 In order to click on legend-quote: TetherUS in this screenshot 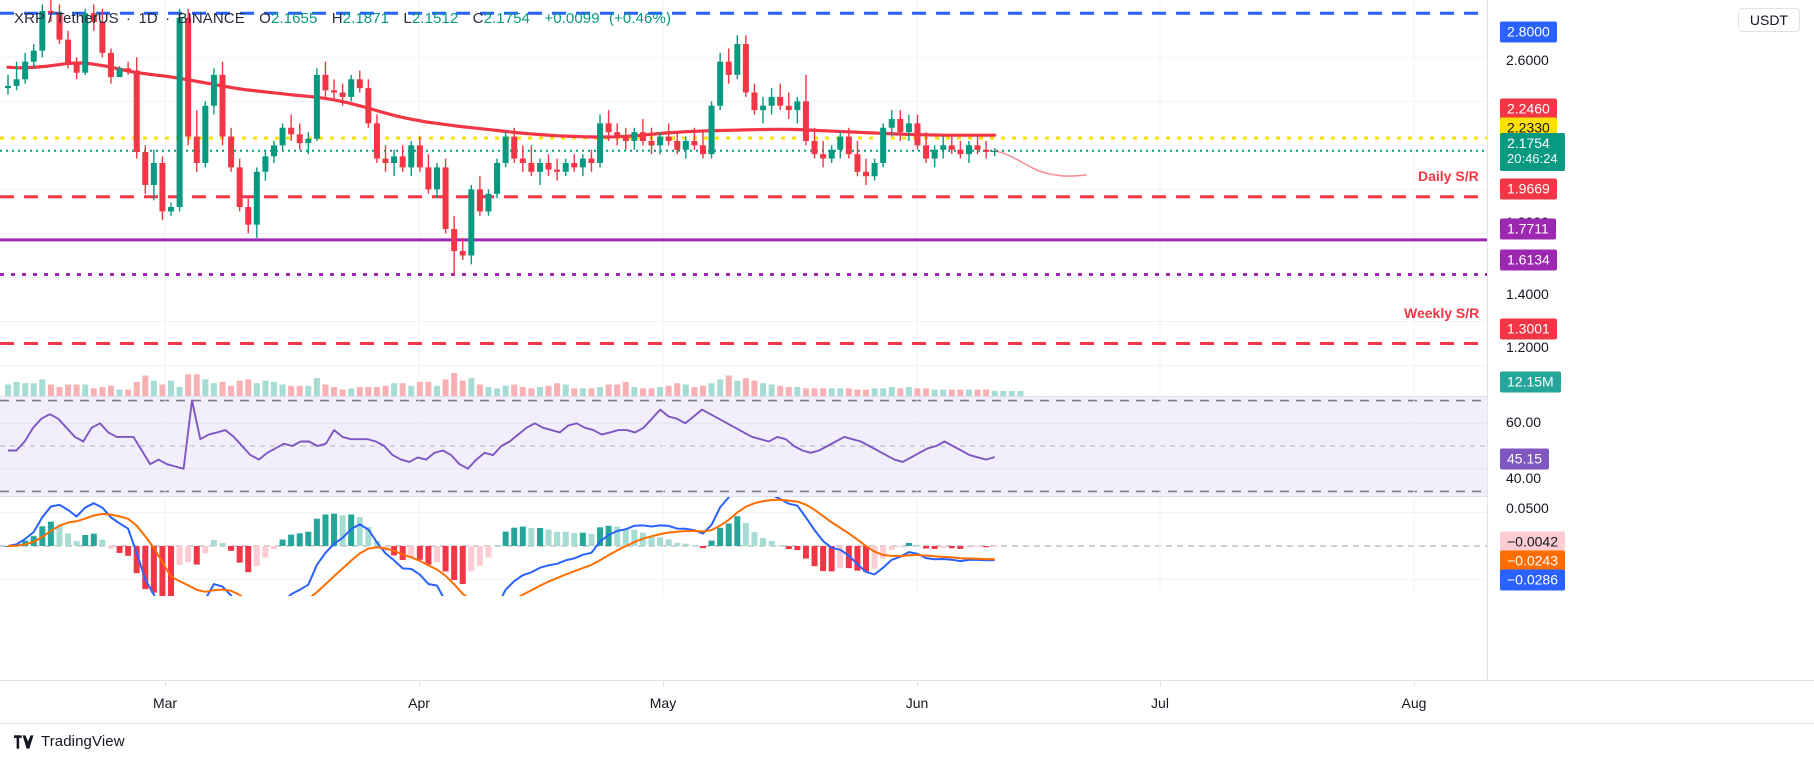, I will do `click(87, 18)`.